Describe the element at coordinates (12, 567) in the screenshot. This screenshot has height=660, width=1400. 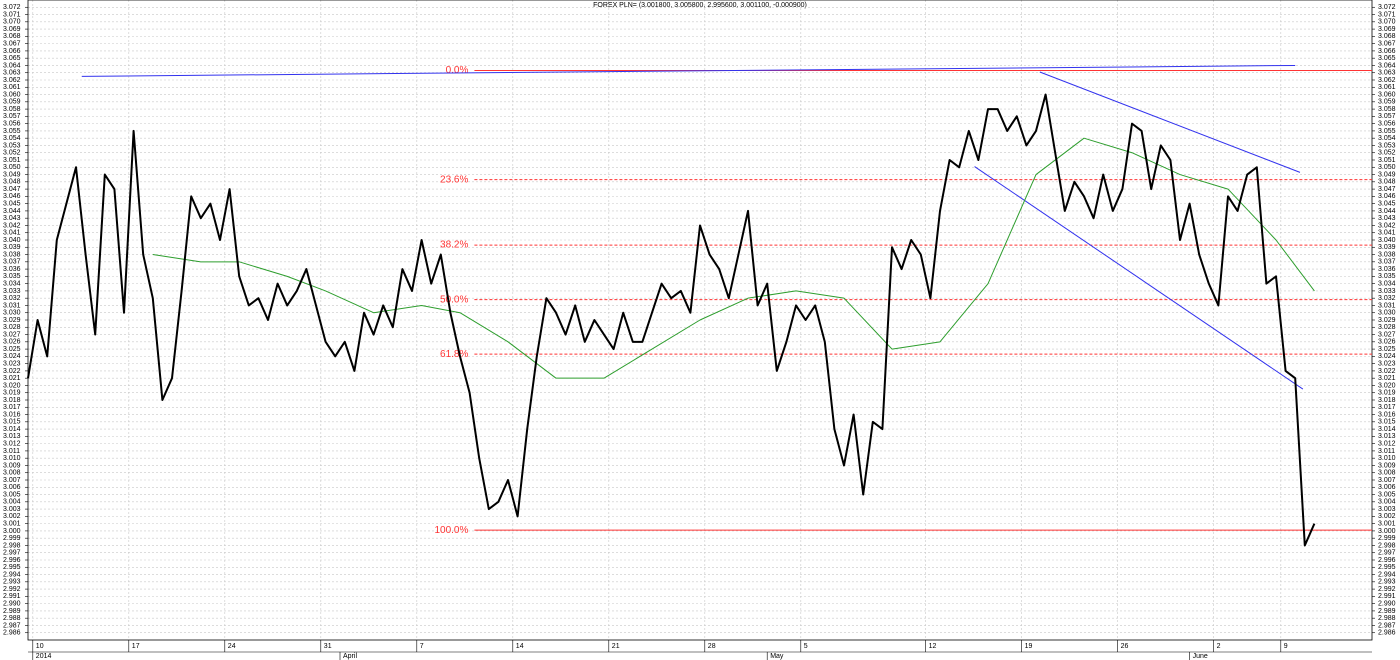
I see `y-tick-label: 2.995` at that location.